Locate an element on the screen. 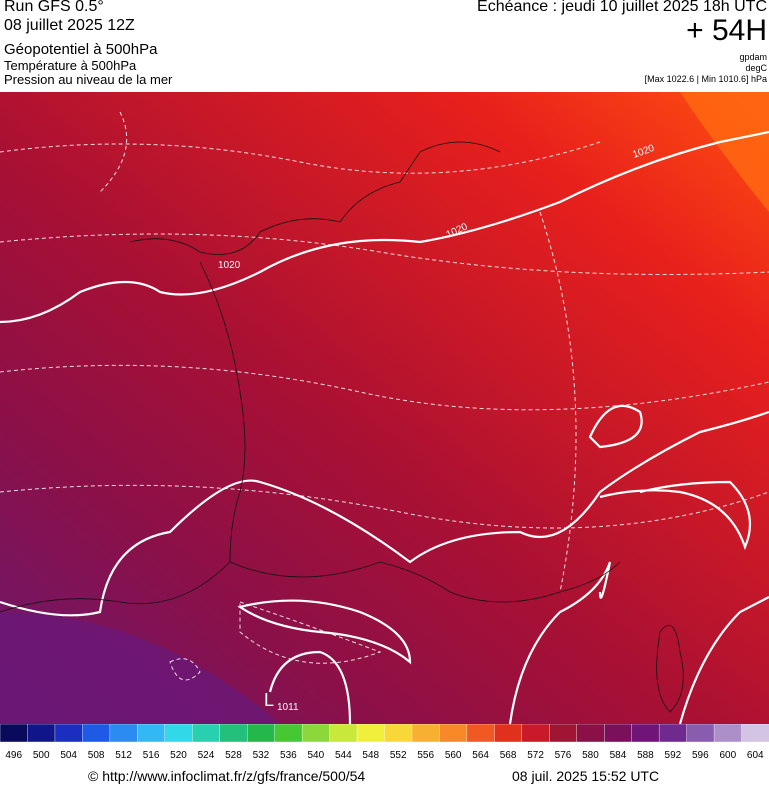 The image size is (769, 786). scale-label: 592 is located at coordinates (673, 755).